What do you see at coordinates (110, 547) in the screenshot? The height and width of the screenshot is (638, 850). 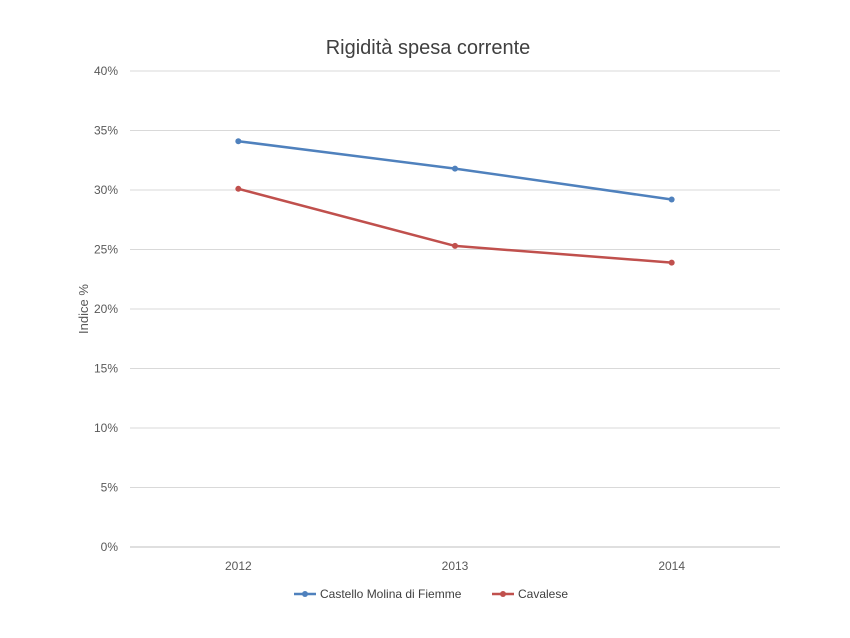 I see `y-tick-label: 0%` at bounding box center [110, 547].